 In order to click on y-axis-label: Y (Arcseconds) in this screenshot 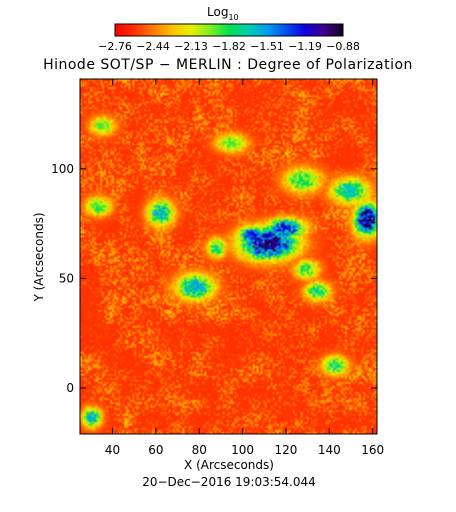, I will do `click(39, 257)`.